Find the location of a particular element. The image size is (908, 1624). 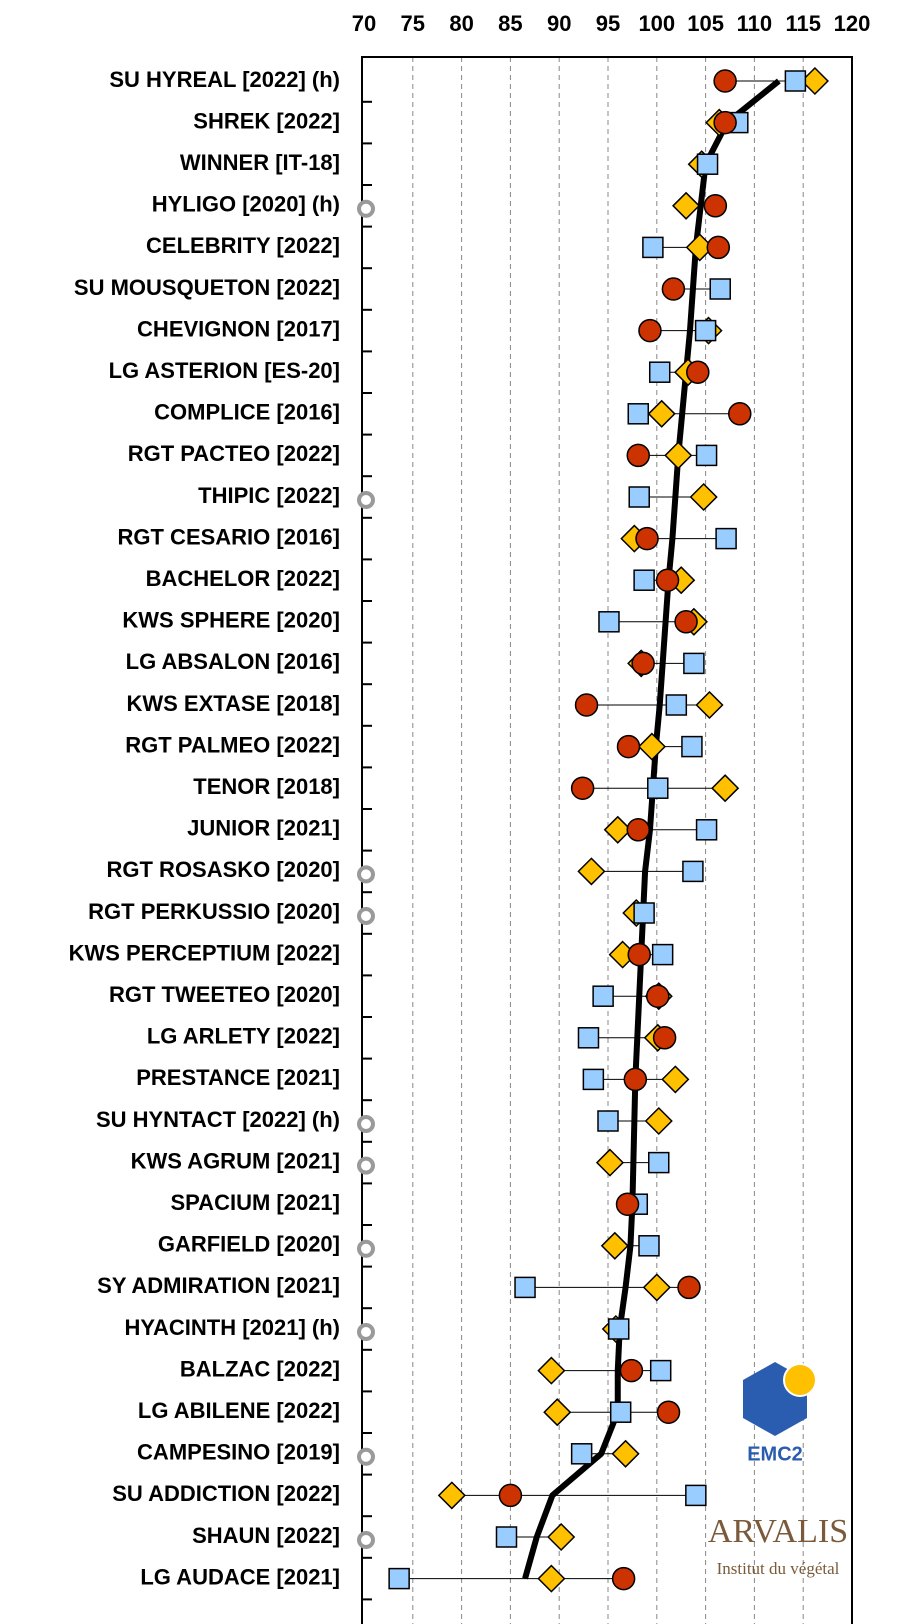

x-tick-label: 90 is located at coordinates (559, 23).